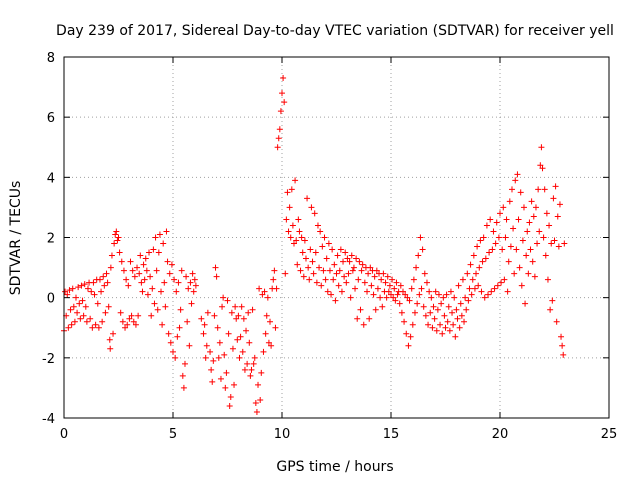  I want to click on y-tick-label: 2, so click(51, 239).